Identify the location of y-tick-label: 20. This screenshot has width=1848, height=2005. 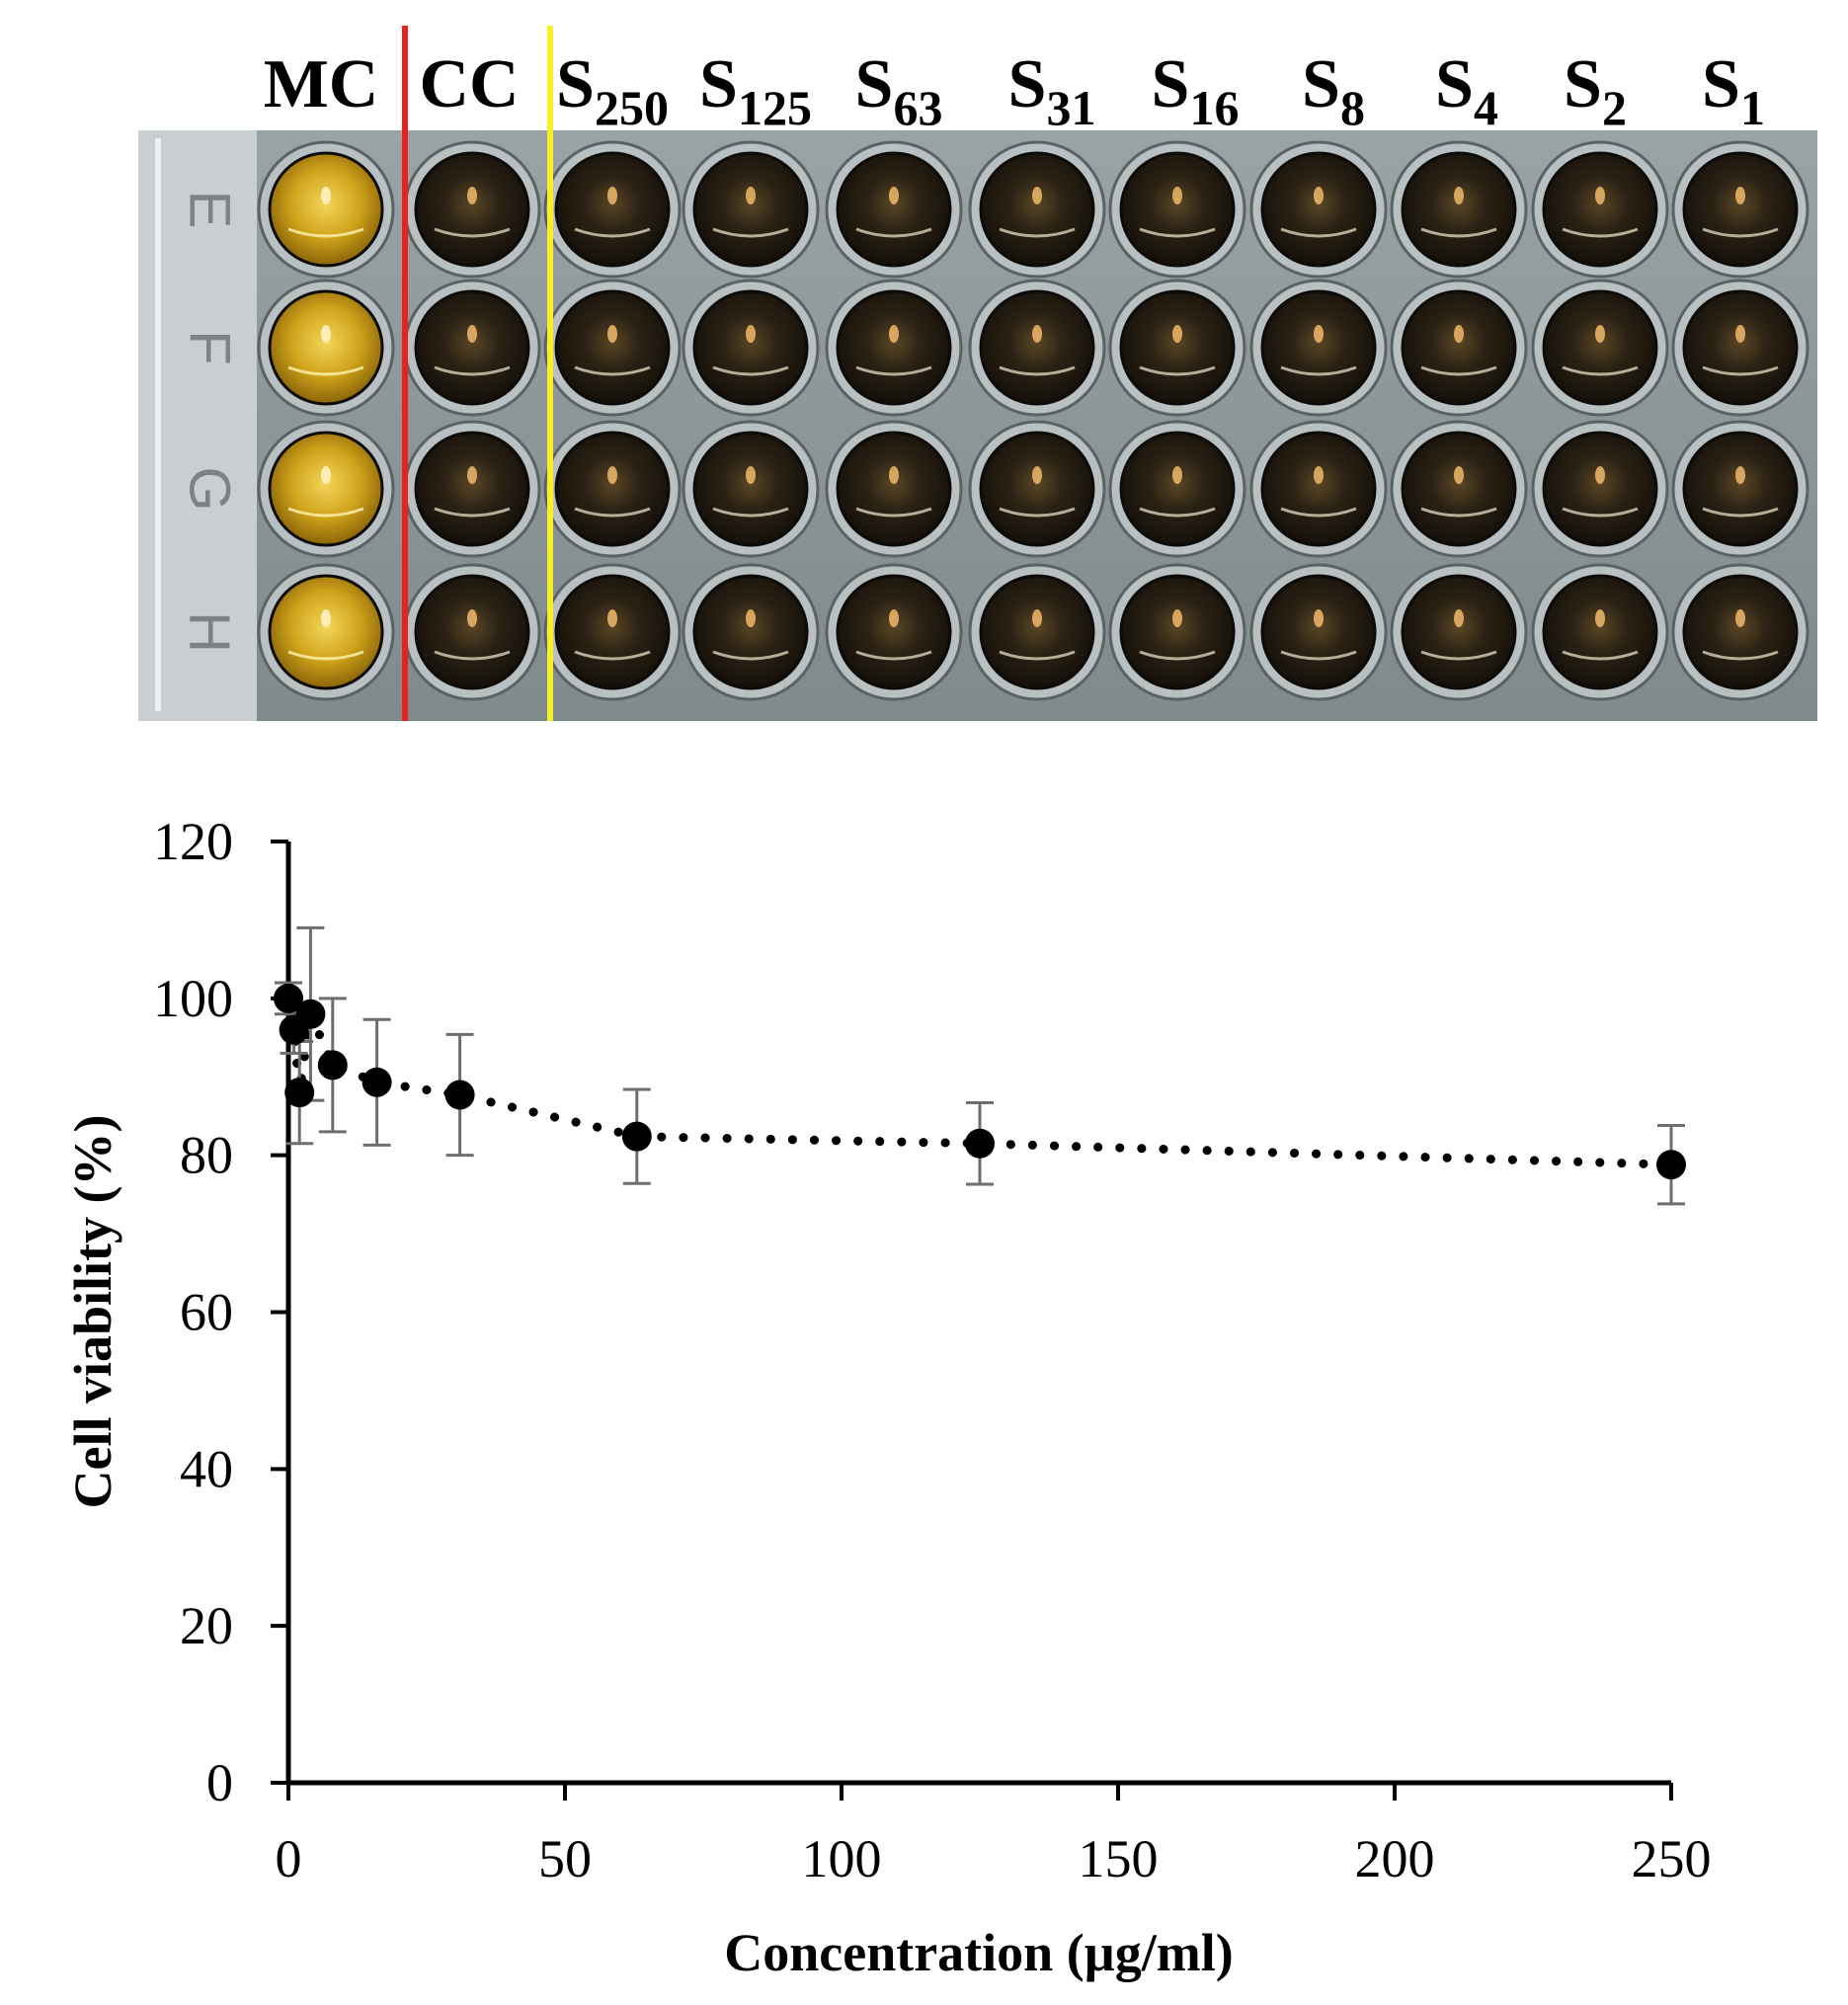
(207, 1625).